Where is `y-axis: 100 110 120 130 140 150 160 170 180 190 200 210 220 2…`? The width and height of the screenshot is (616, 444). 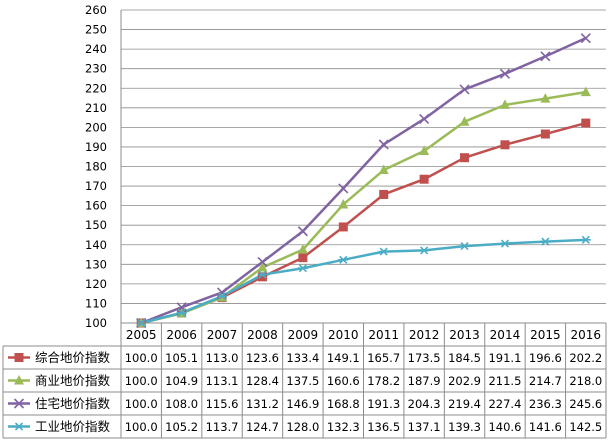
y-axis: 100 110 120 130 140 150 160 170 180 190 200 210 220 2… is located at coordinates (96, 166).